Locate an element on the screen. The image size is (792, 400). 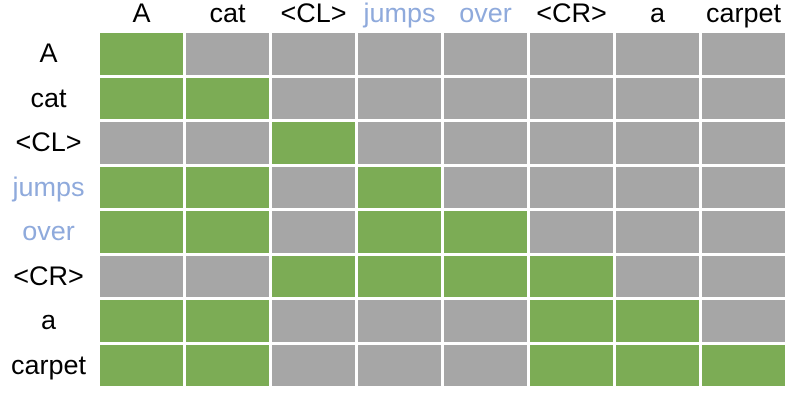
row-label: a is located at coordinates (48, 321).